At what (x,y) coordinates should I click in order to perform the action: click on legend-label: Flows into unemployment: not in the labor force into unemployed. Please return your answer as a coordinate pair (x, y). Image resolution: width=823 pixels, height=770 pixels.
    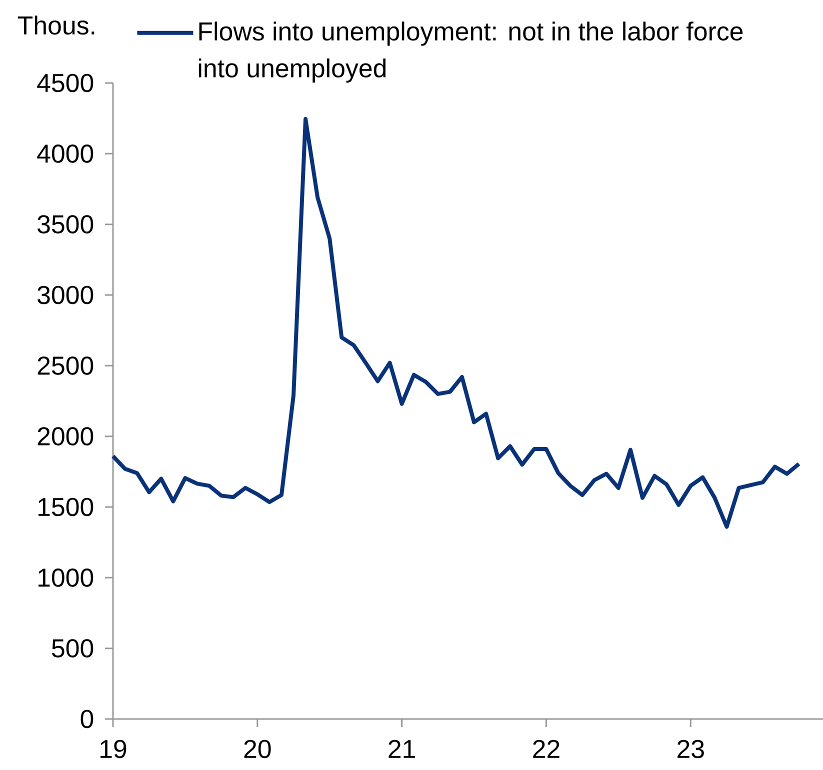
    Looking at the image, I should click on (470, 52).